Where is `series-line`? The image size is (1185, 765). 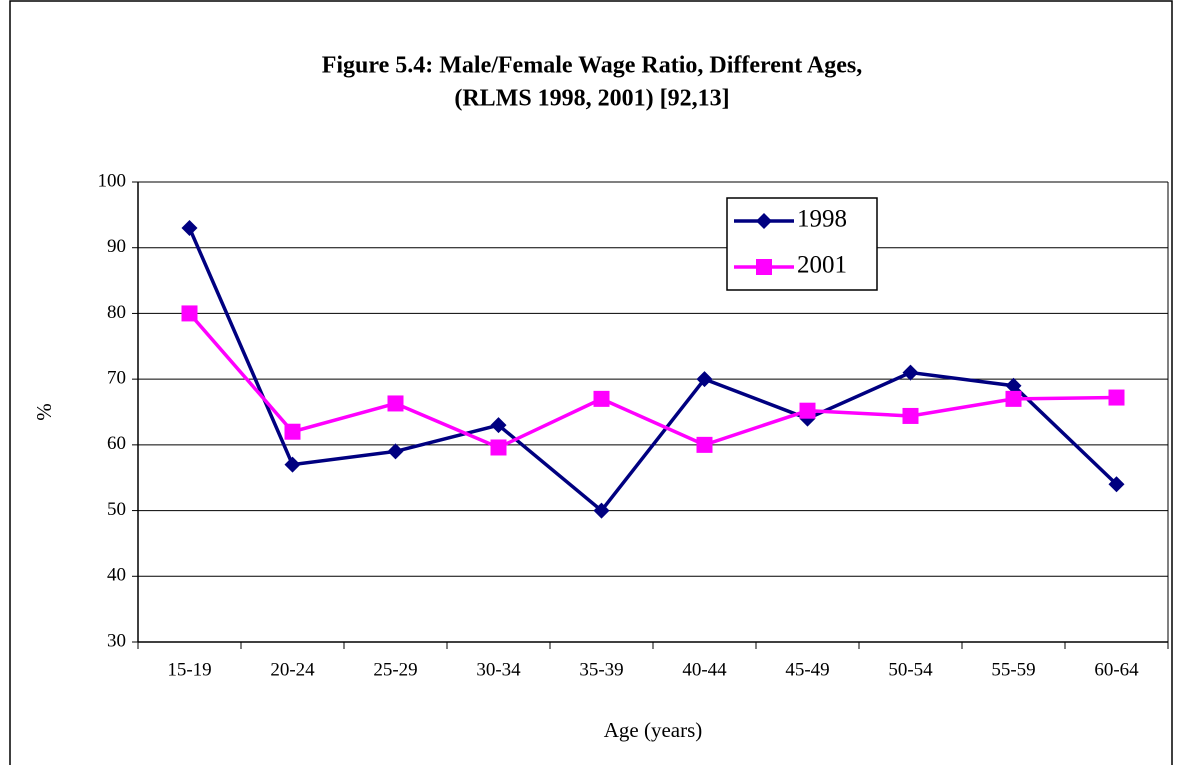
series-line is located at coordinates (652, 381).